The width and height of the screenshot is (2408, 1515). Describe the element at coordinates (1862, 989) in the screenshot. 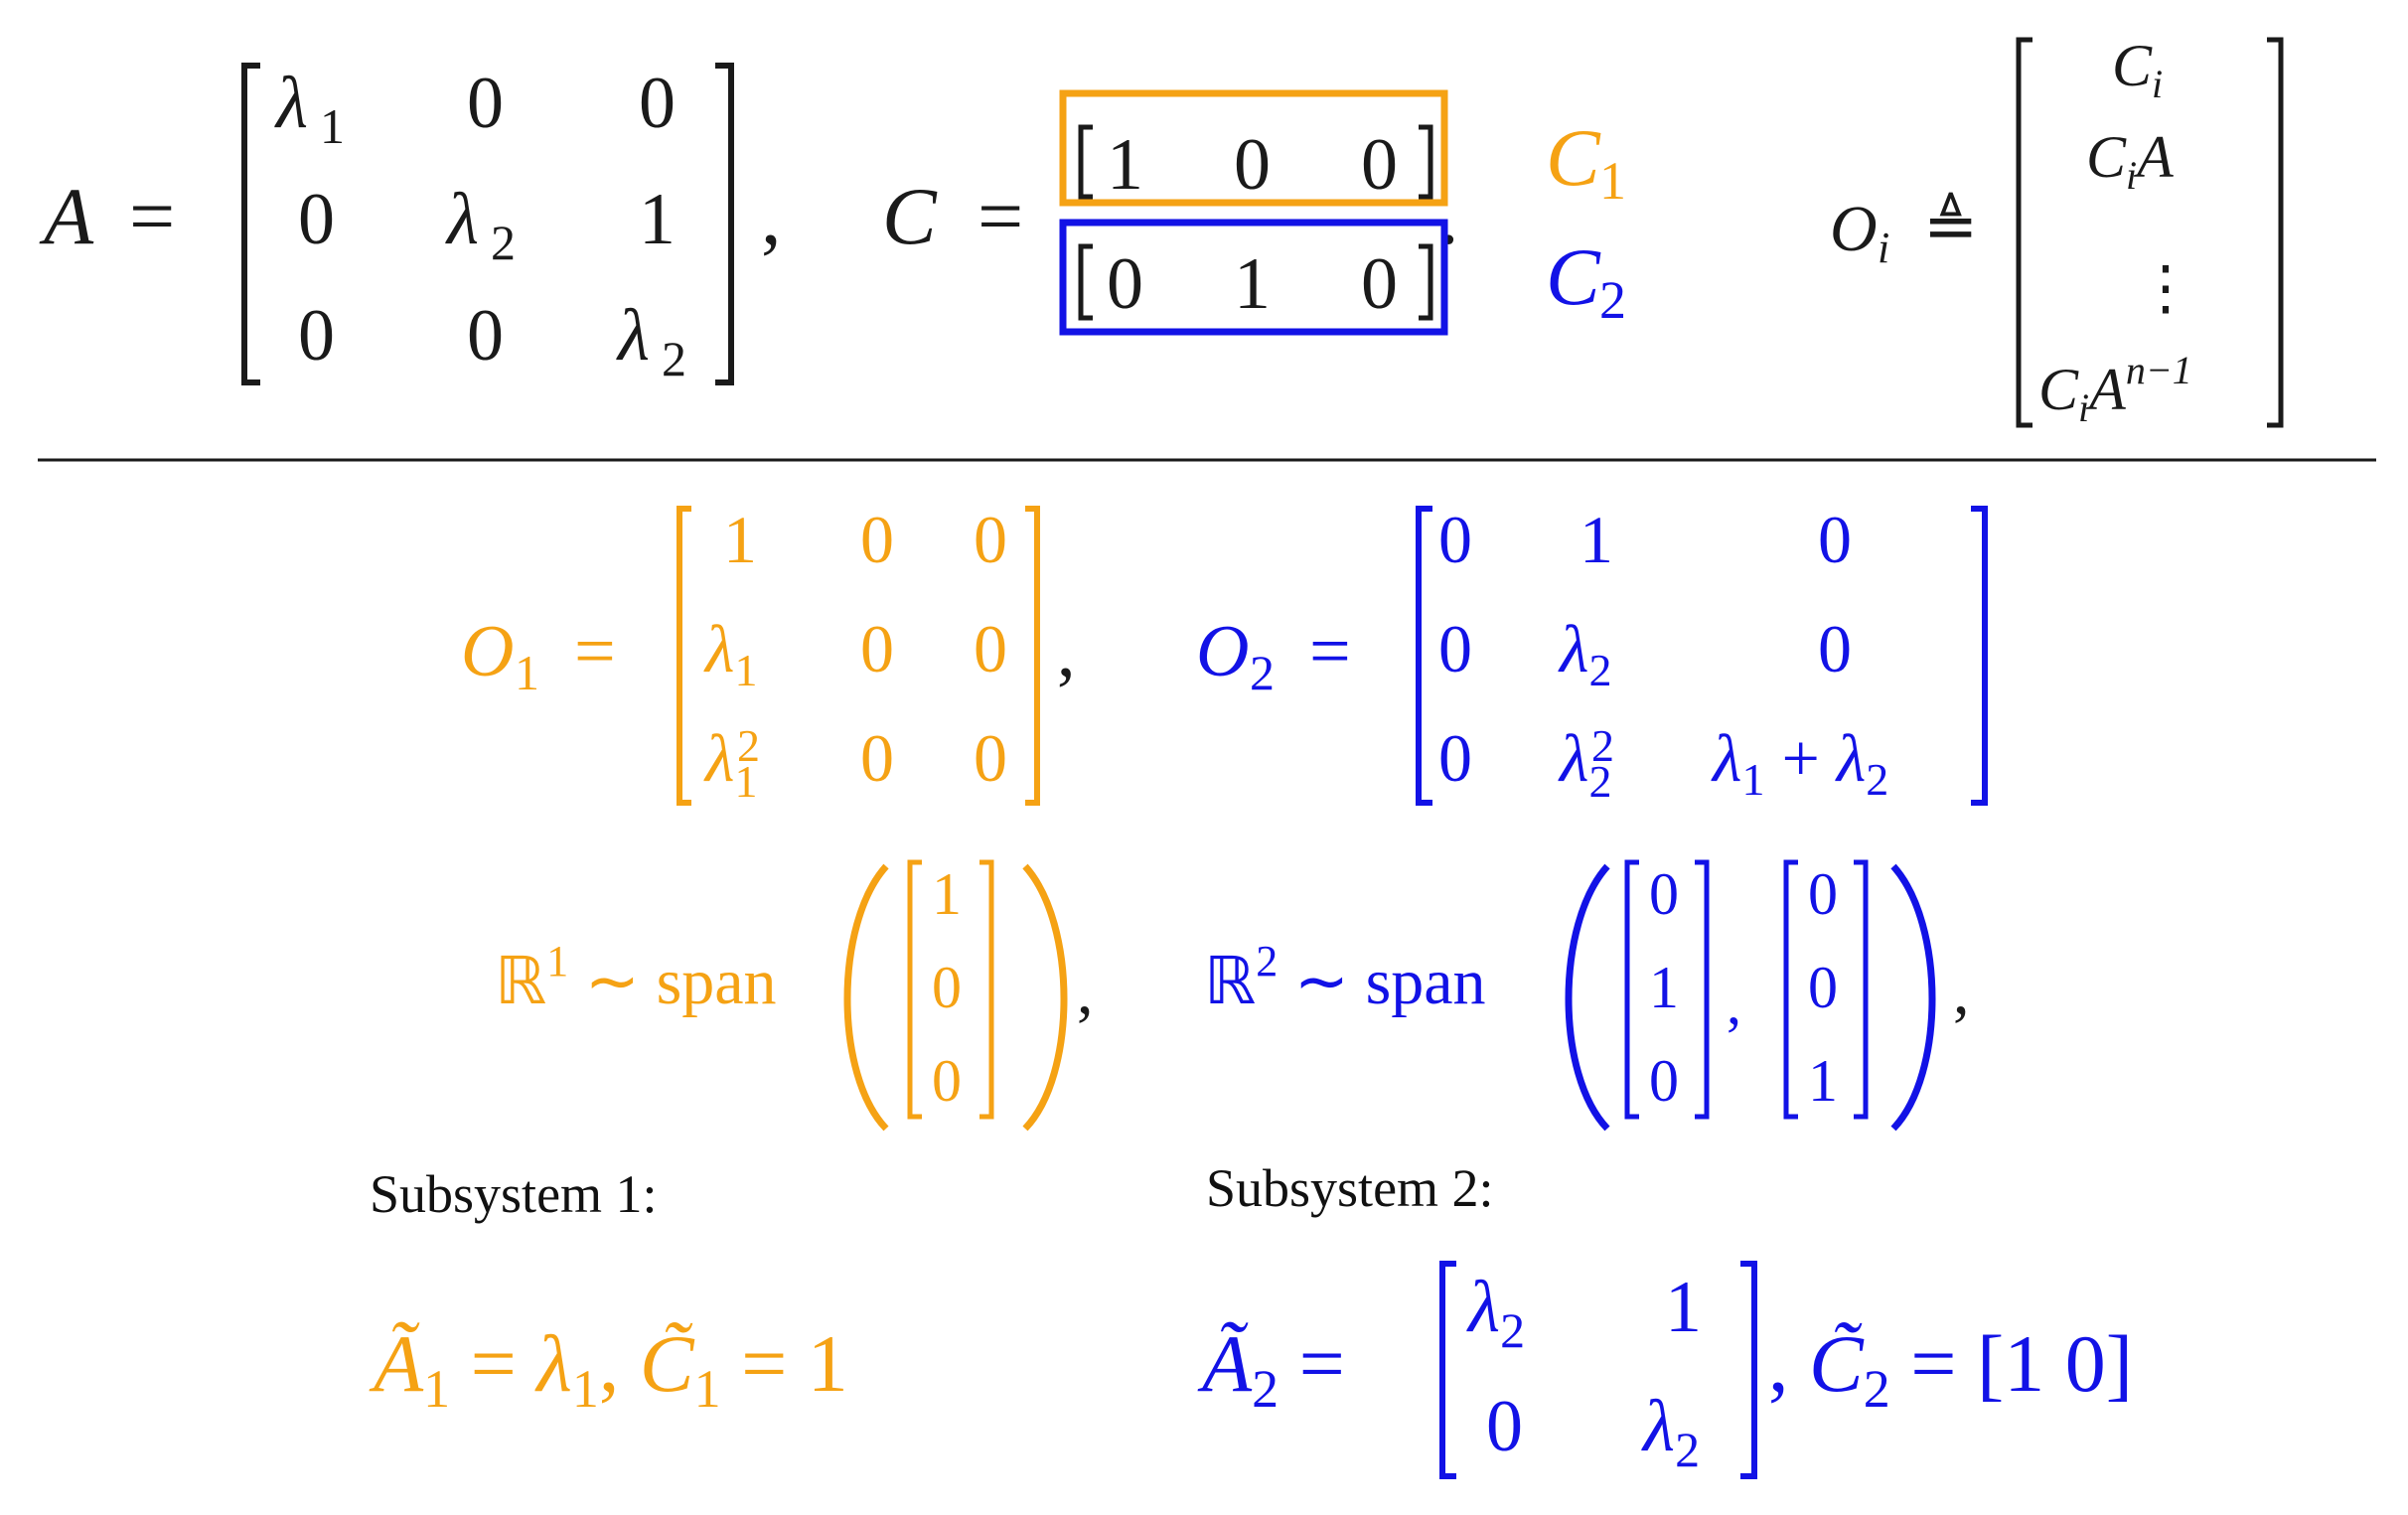

I see `R2-vec-b-right-bracket` at that location.